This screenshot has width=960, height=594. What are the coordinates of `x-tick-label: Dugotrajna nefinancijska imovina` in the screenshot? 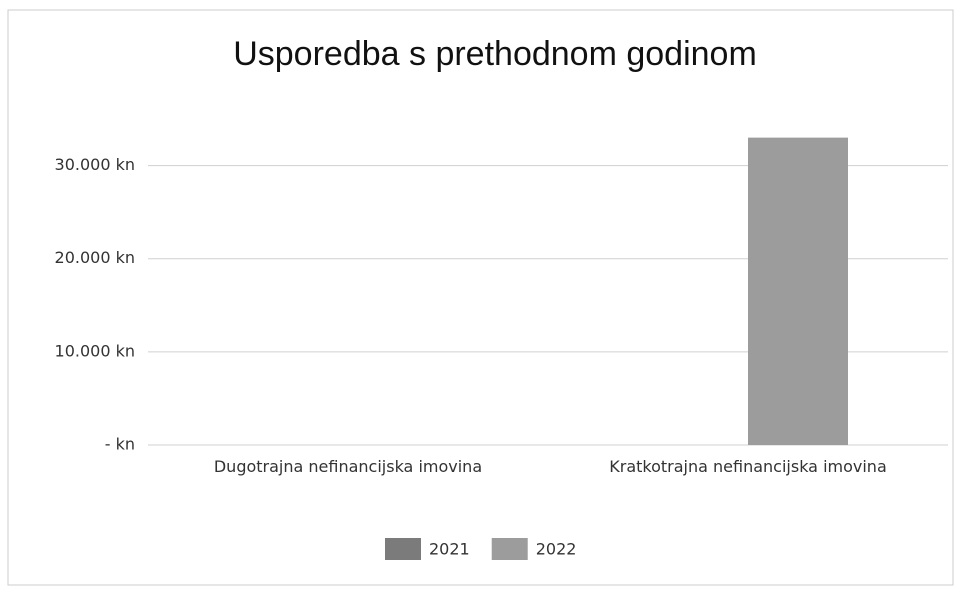 It's located at (348, 466).